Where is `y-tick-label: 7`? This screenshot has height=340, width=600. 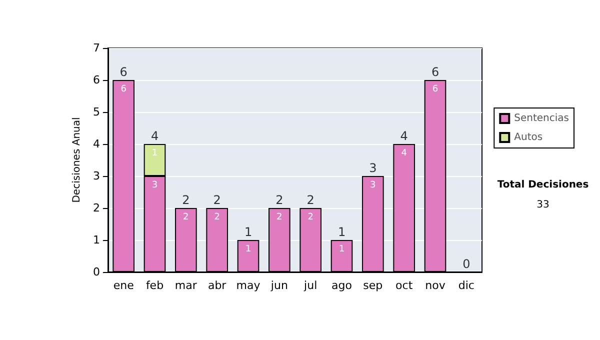
y-tick-label: 7 is located at coordinates (96, 48).